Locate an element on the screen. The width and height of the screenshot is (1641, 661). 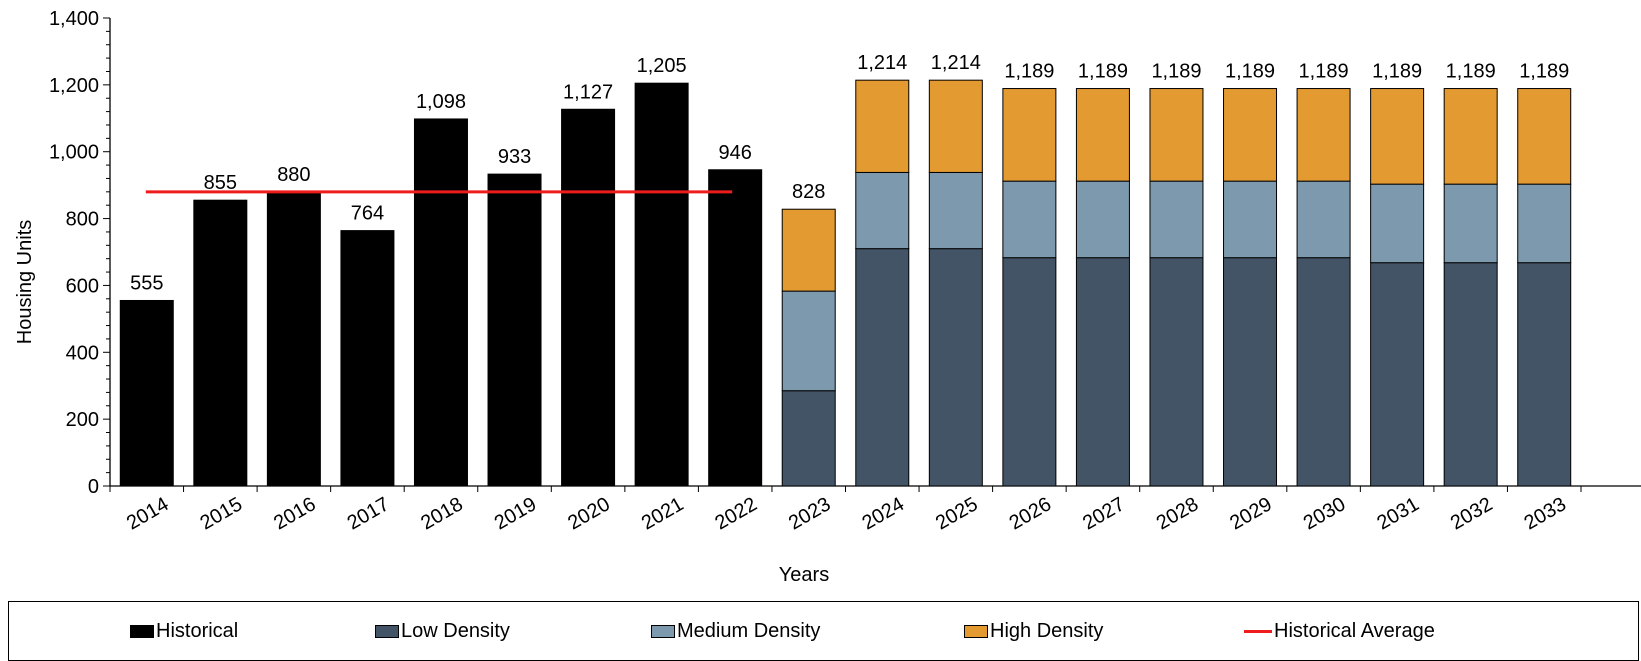
x-tick-label: 2028 is located at coordinates (1178, 513).